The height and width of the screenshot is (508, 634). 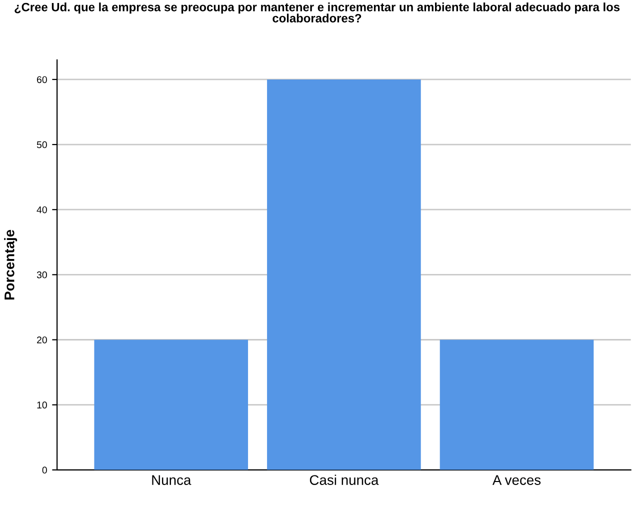 What do you see at coordinates (172, 480) in the screenshot?
I see `x-tick-label: Nunca` at bounding box center [172, 480].